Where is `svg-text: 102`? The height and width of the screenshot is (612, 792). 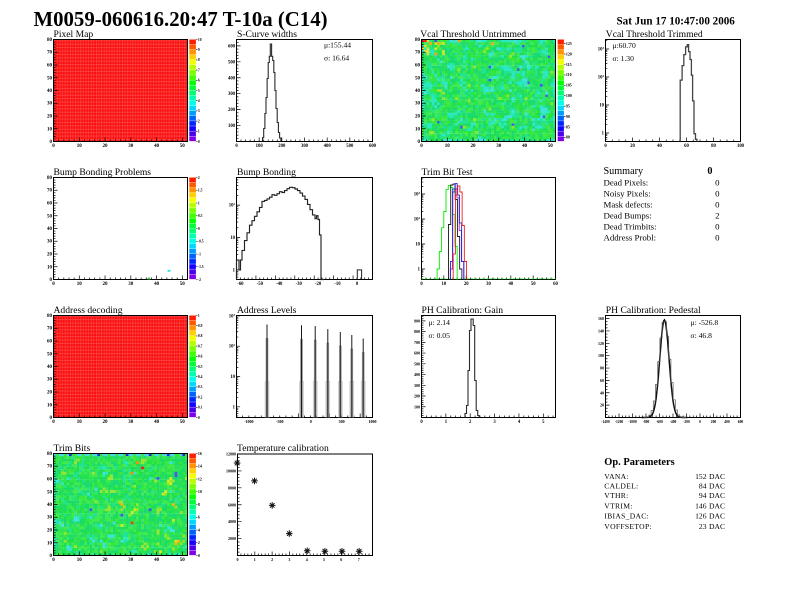
svg-text: 102 is located at coordinates (232, 205).